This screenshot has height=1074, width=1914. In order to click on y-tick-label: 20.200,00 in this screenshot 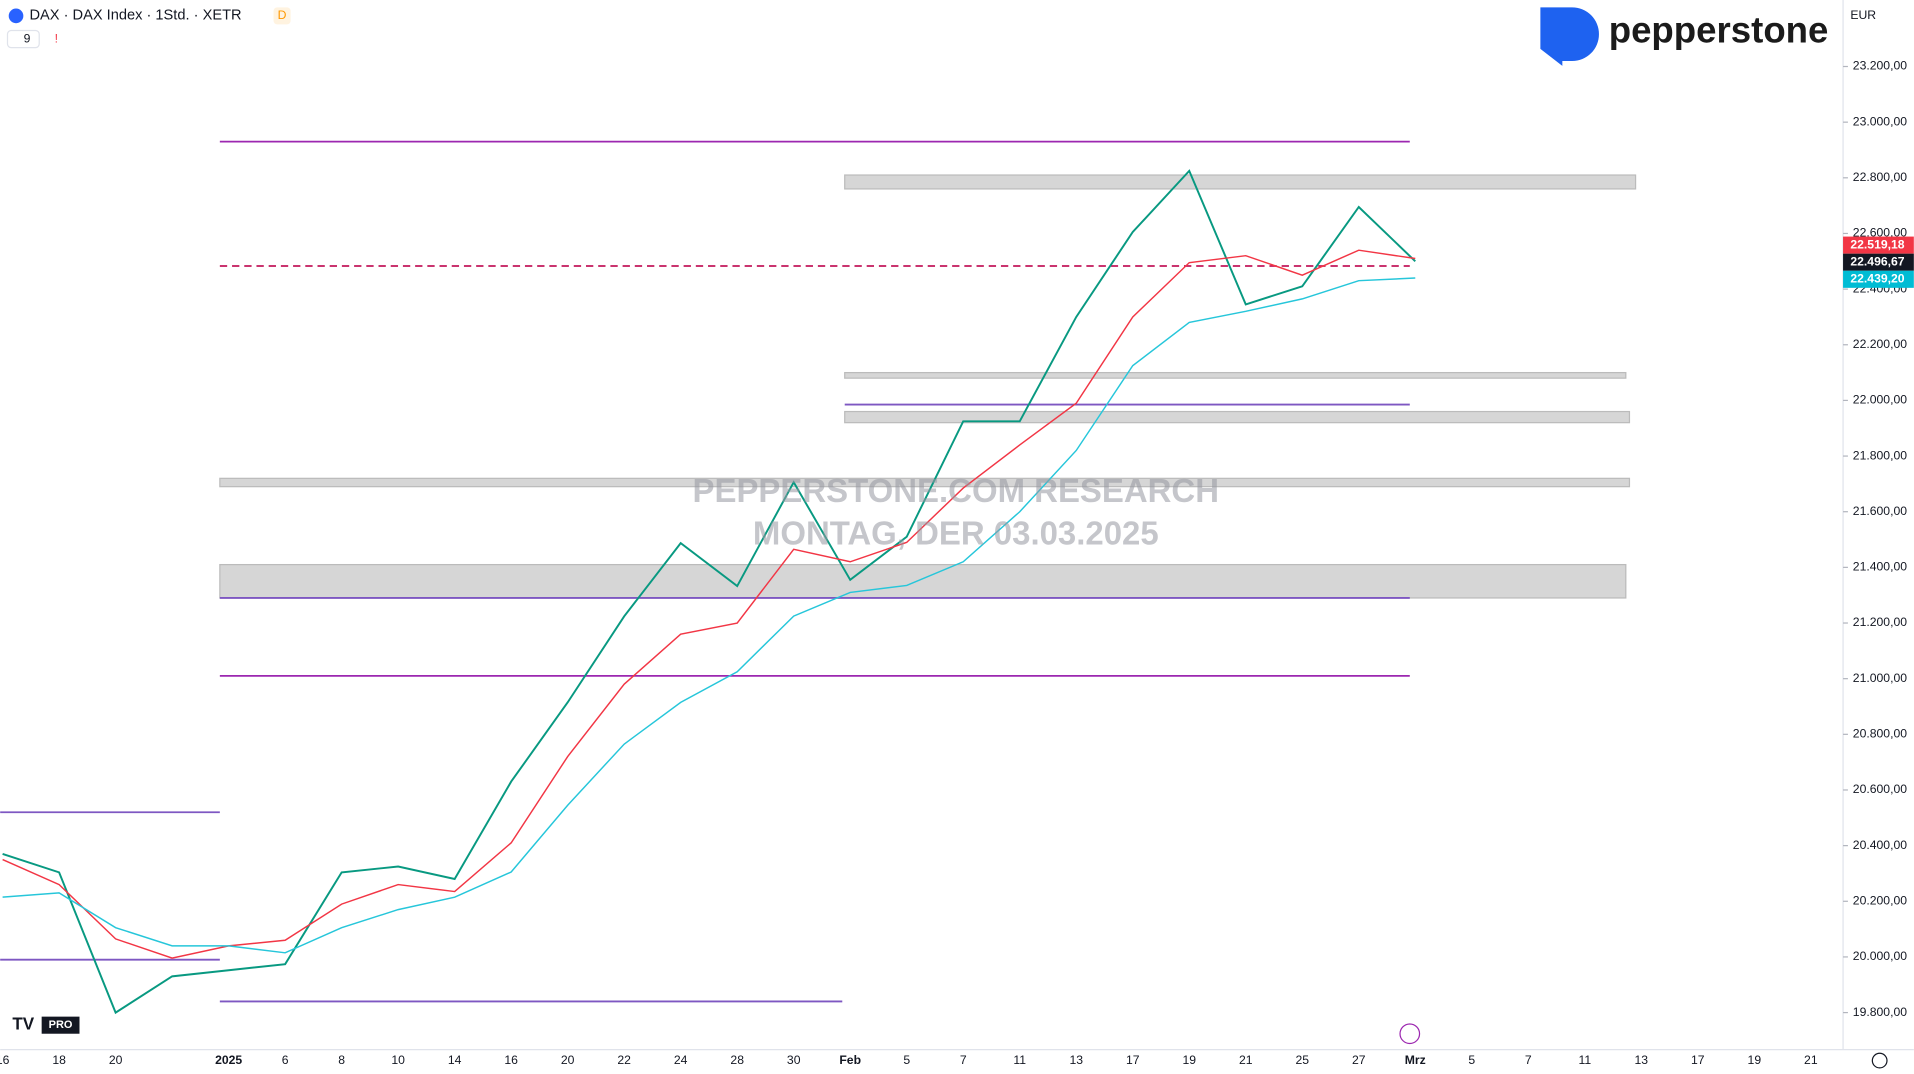, I will do `click(1880, 900)`.